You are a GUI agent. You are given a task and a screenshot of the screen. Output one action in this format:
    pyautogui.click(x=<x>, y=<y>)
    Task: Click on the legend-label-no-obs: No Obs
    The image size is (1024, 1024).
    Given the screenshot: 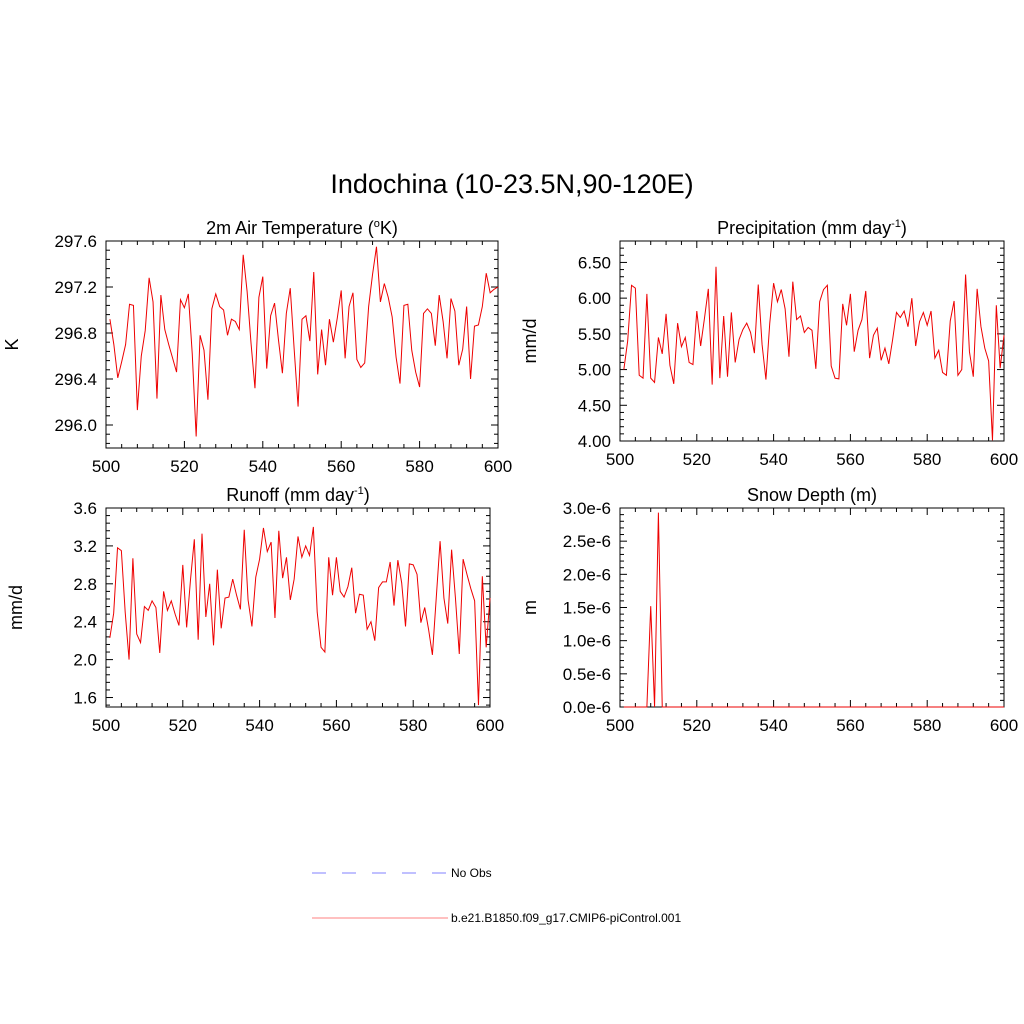 What is the action you would take?
    pyautogui.click(x=471, y=873)
    